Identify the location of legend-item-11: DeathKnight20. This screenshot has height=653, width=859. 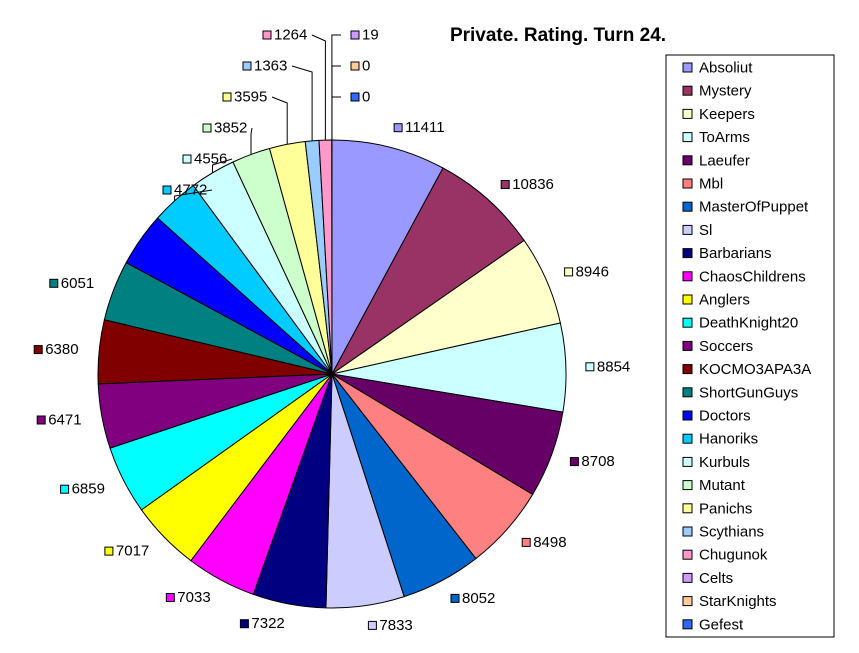
(740, 323).